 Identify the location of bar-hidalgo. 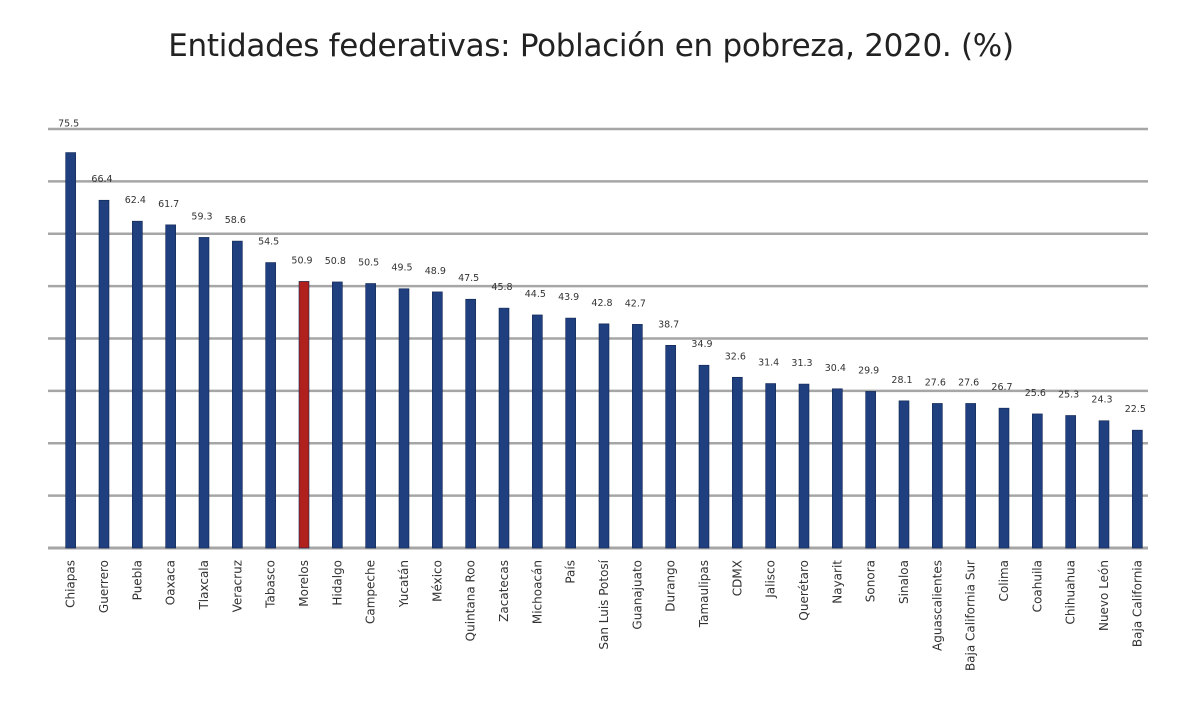
(337, 415).